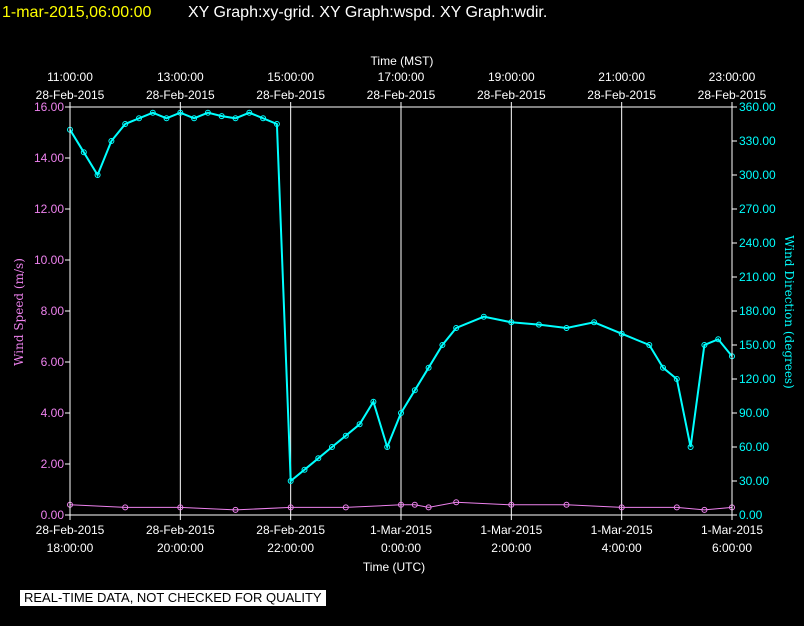 This screenshot has height=626, width=804. Describe the element at coordinates (173, 598) in the screenshot. I see `quality-disclaimer: REAL-TIME DATA, NOT CHECKED FOR QUALITY` at that location.